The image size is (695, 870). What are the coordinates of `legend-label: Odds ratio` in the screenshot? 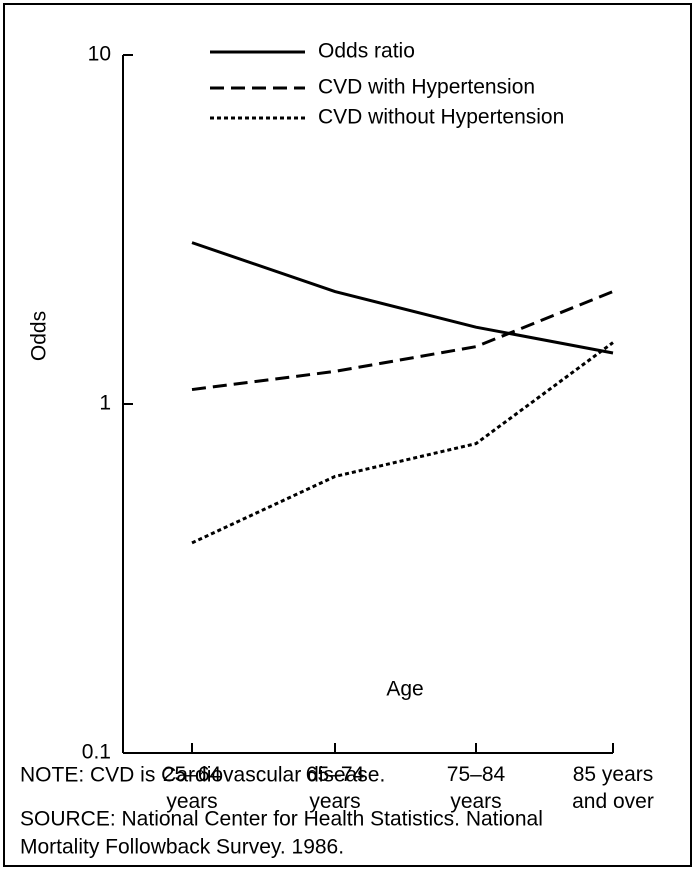 It's located at (366, 51).